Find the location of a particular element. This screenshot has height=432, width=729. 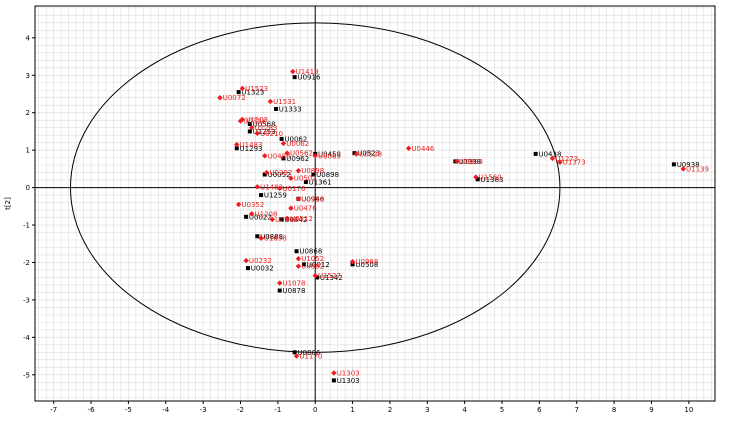

point-label: U0508 is located at coordinates (366, 265).